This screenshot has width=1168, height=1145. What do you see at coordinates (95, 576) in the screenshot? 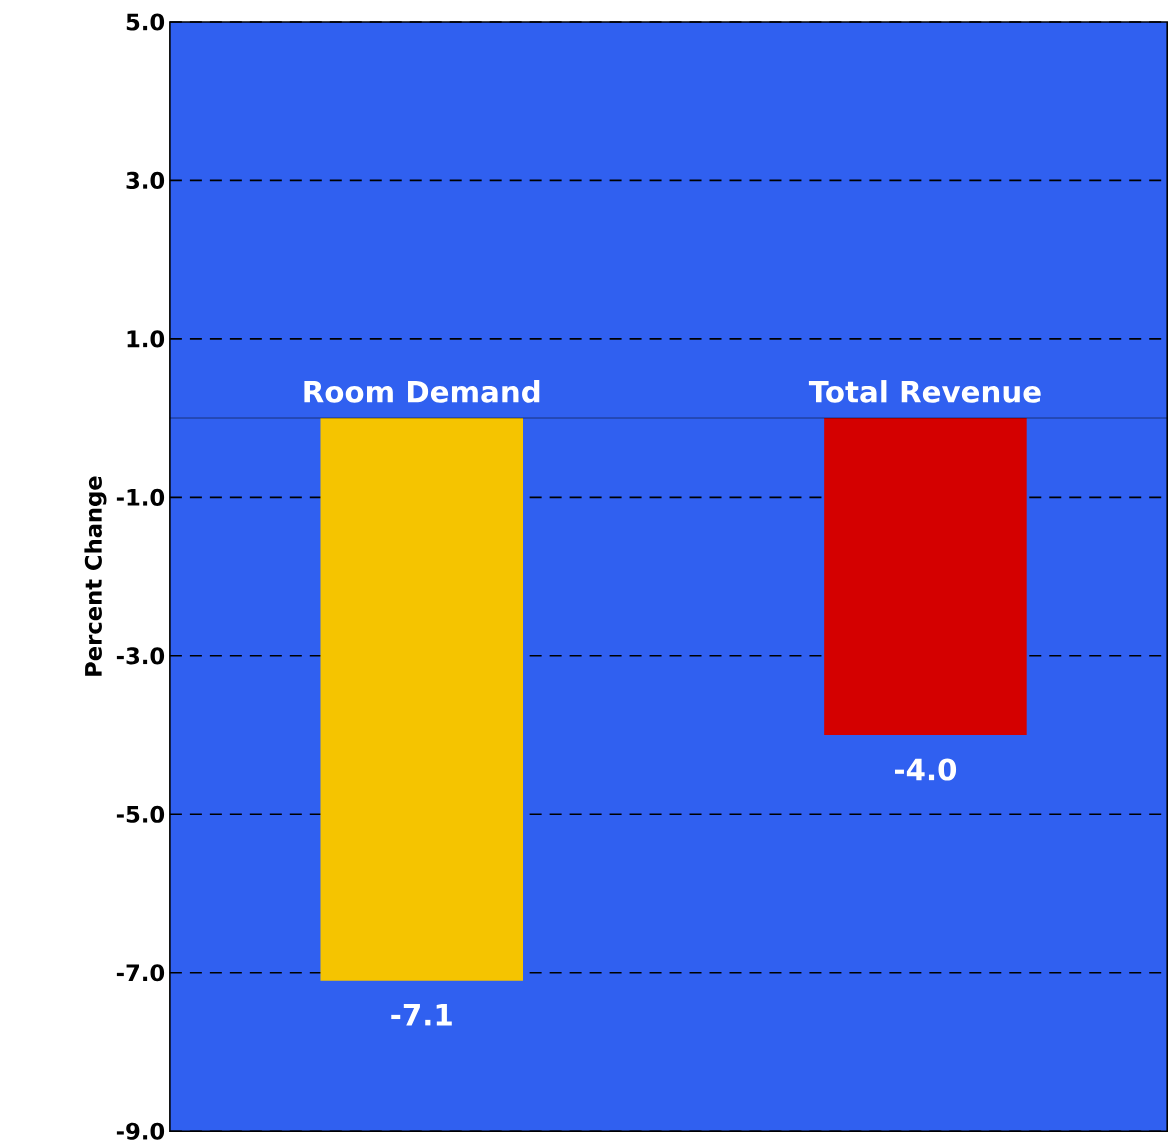
I see `y-axis-title: Percent Change` at bounding box center [95, 576].